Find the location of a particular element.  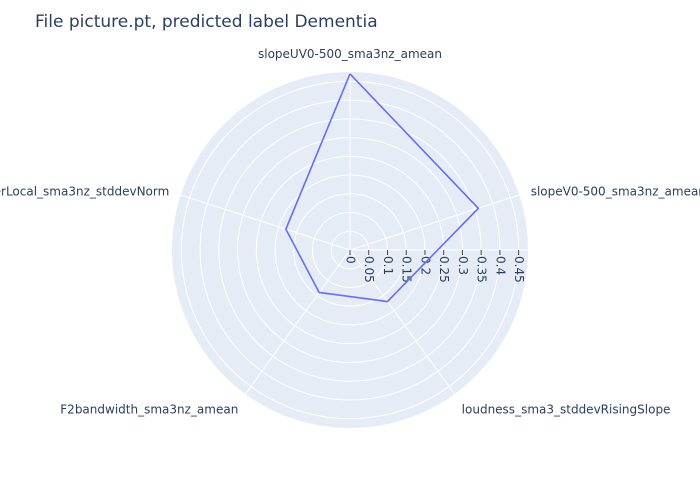

radial-tick-label: 0.3 is located at coordinates (463, 265).